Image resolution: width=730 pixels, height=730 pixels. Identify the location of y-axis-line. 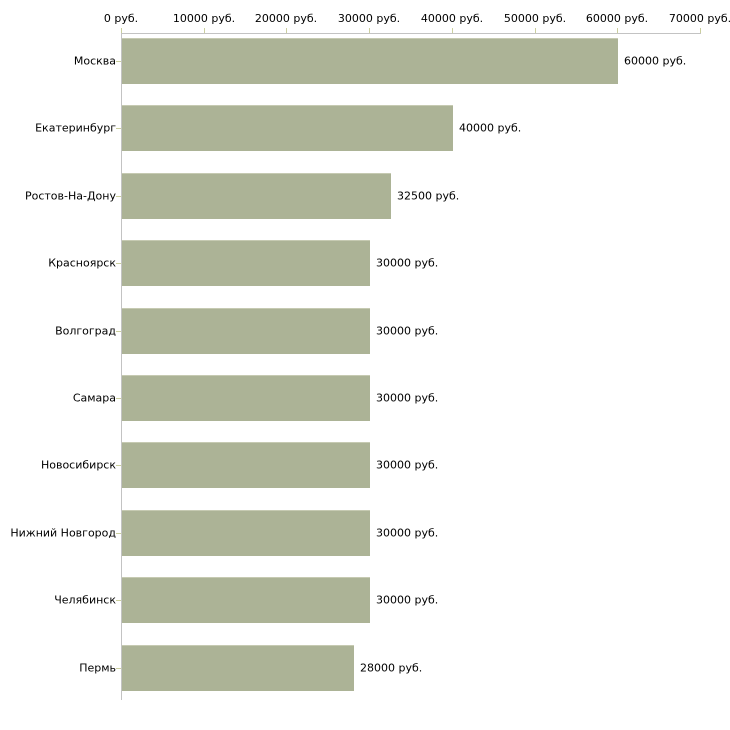
(121, 366).